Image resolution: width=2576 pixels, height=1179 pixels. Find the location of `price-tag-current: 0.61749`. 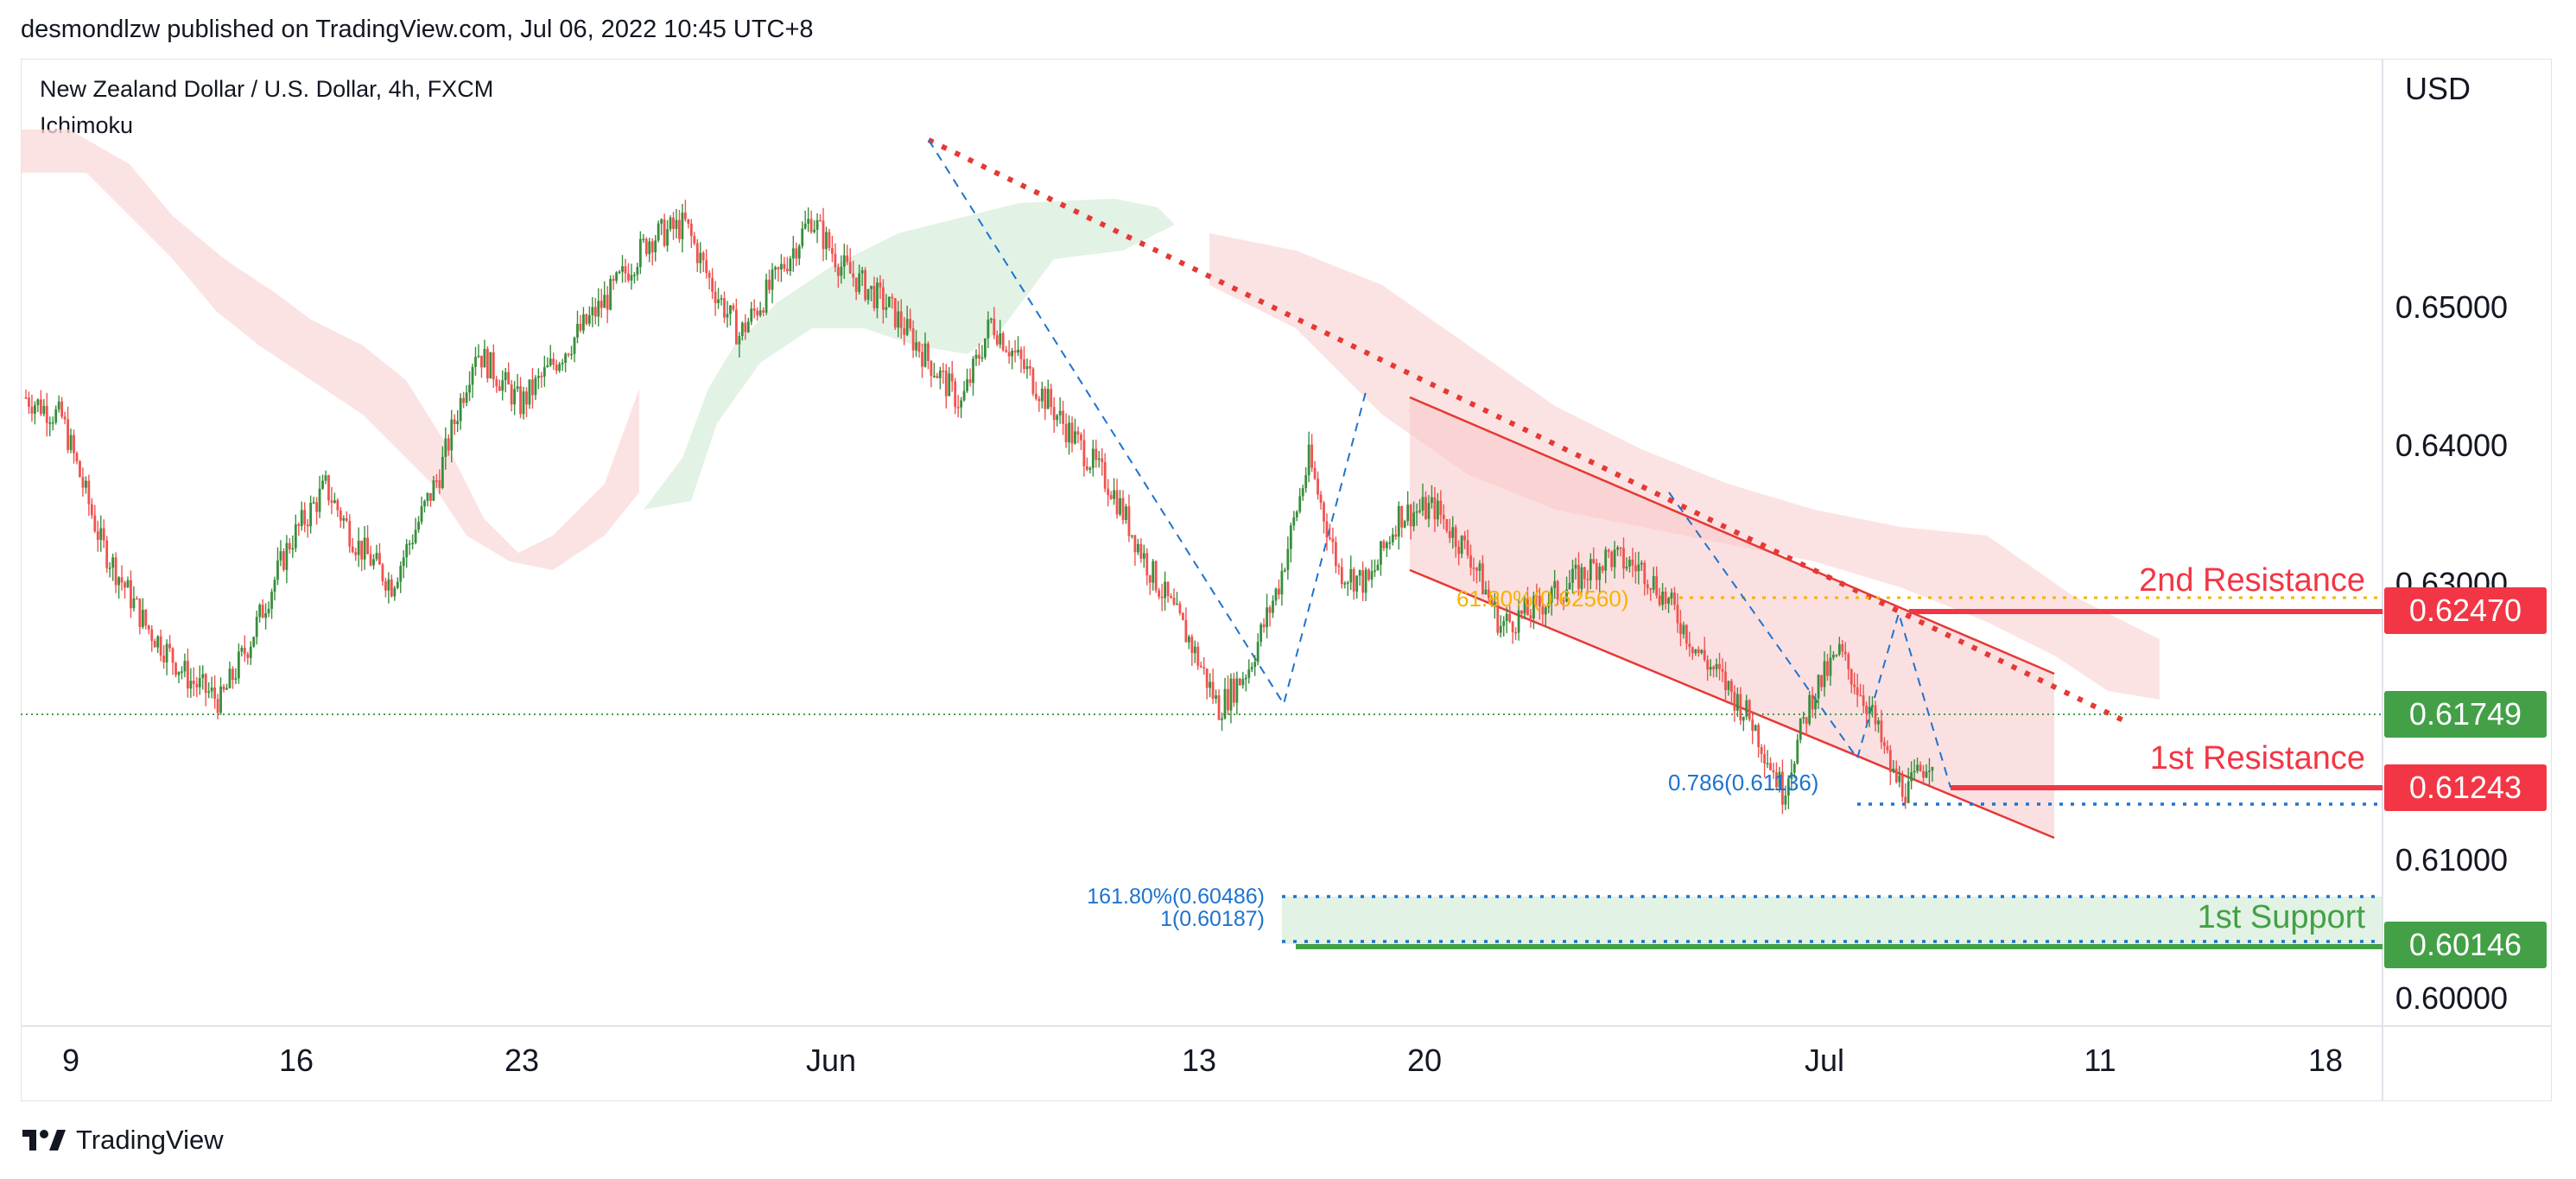

price-tag-current: 0.61749 is located at coordinates (2465, 714).